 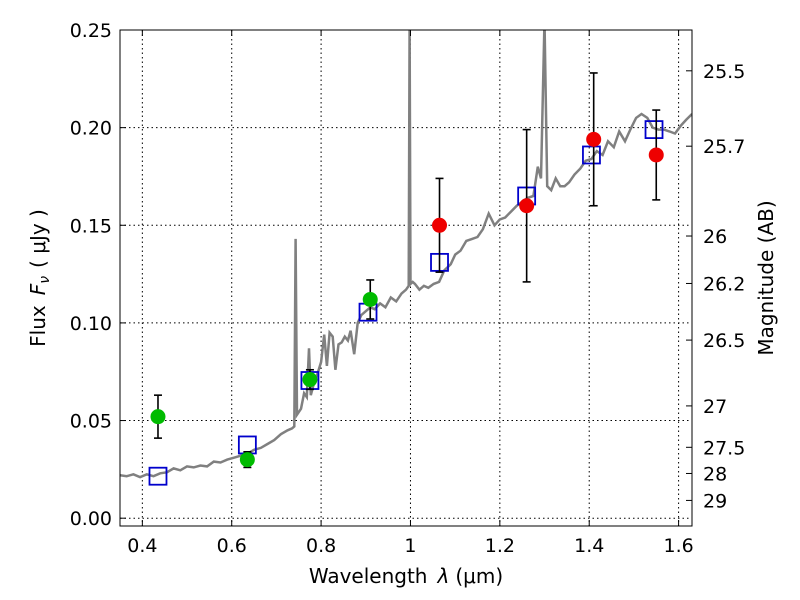 What do you see at coordinates (678, 546) in the screenshot?
I see `x-tick-label: 1.6` at bounding box center [678, 546].